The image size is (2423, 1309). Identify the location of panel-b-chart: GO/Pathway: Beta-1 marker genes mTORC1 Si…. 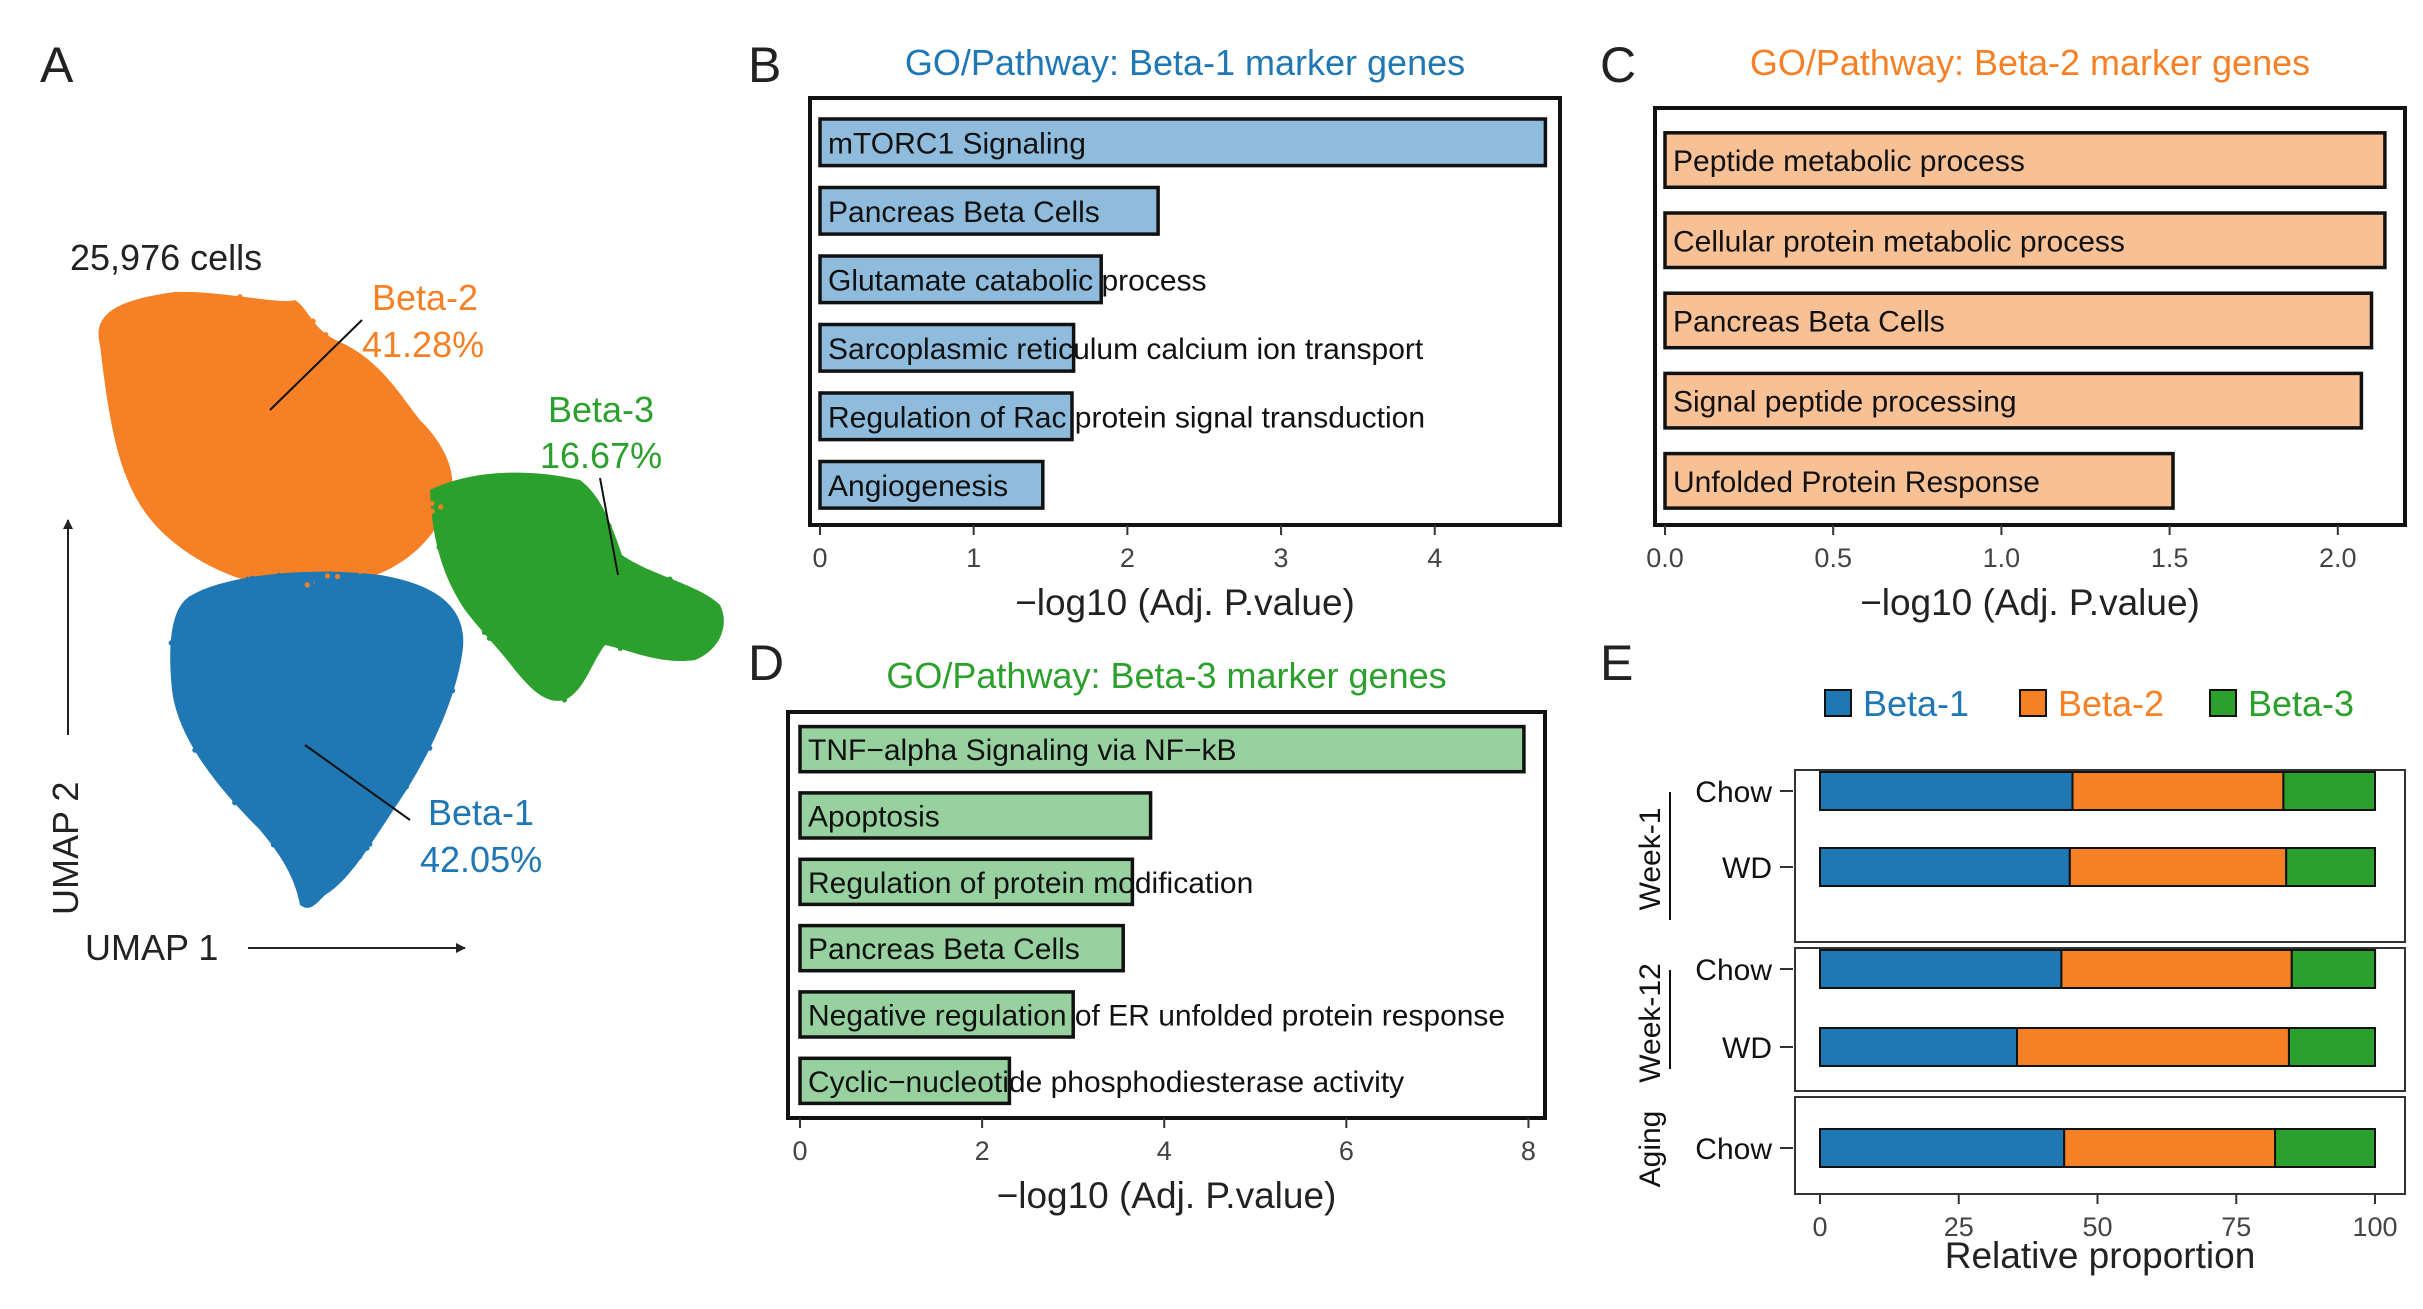
(1185, 332).